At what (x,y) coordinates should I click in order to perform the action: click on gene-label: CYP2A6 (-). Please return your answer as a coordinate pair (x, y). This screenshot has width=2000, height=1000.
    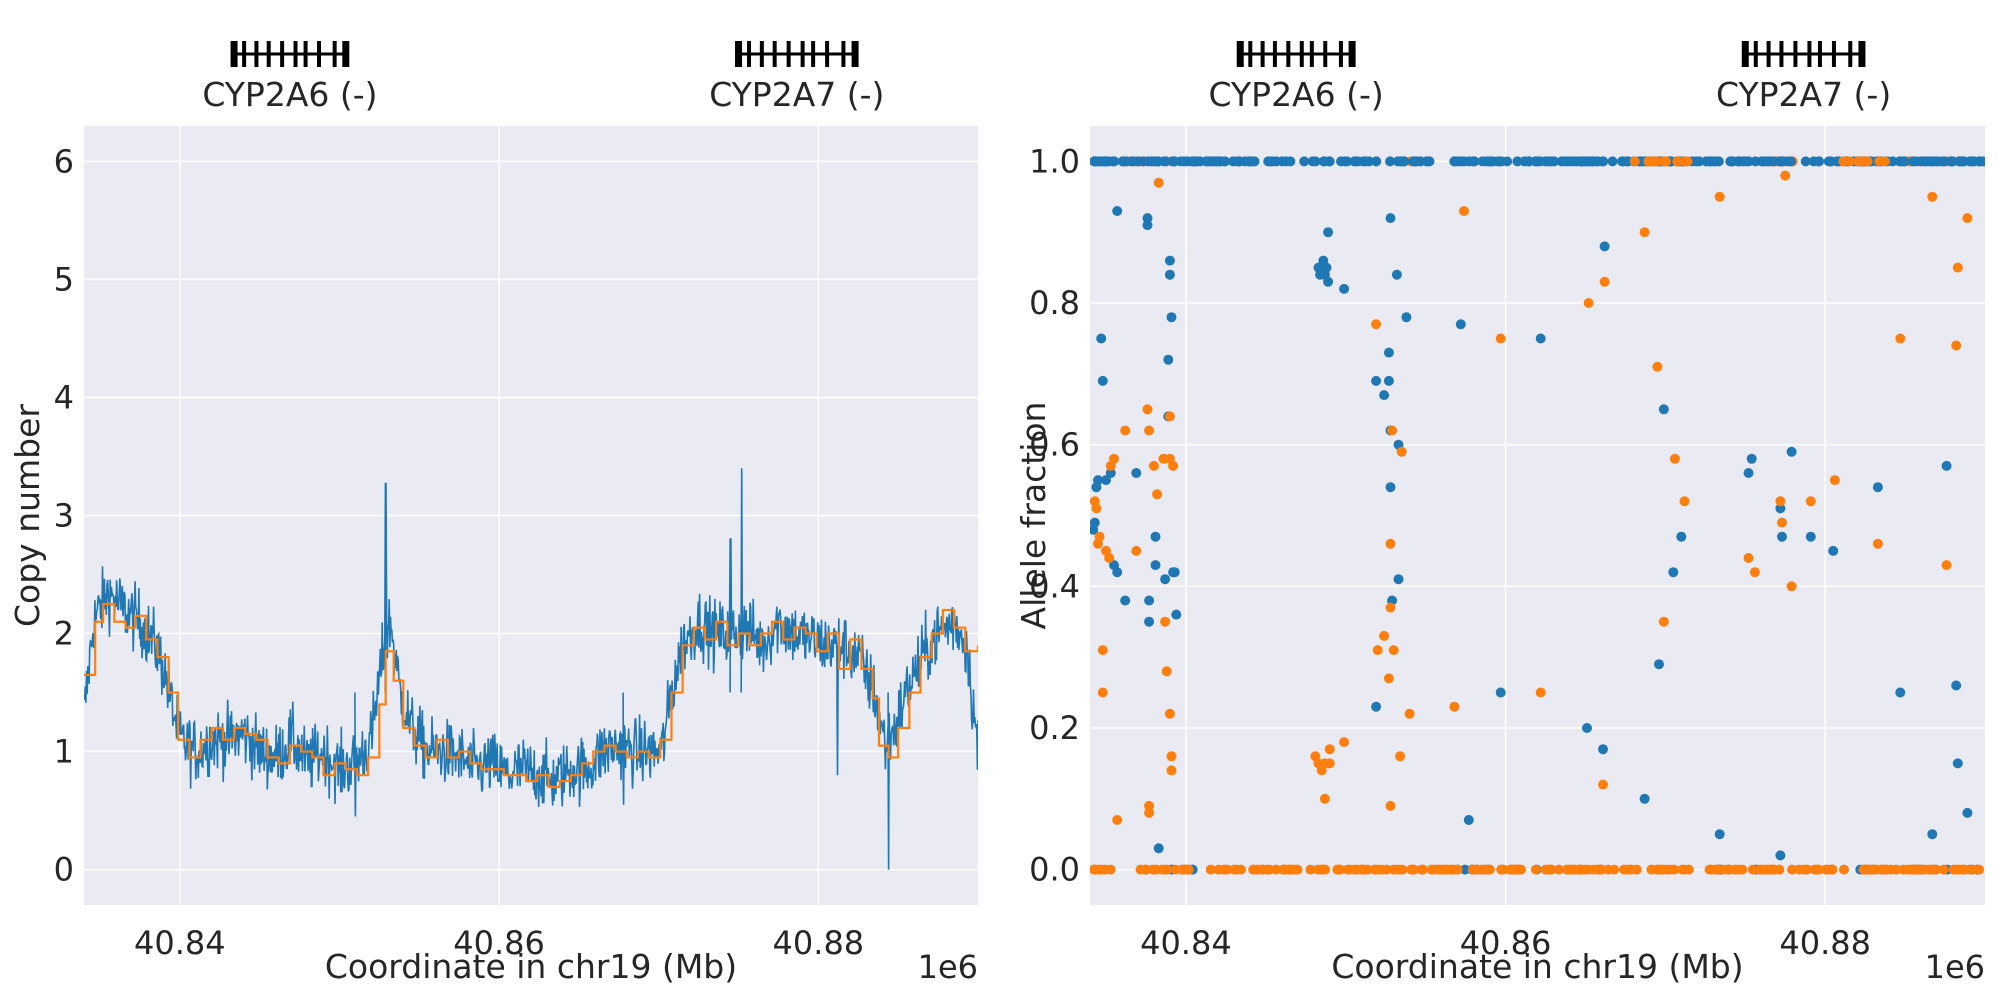
    Looking at the image, I should click on (1296, 94).